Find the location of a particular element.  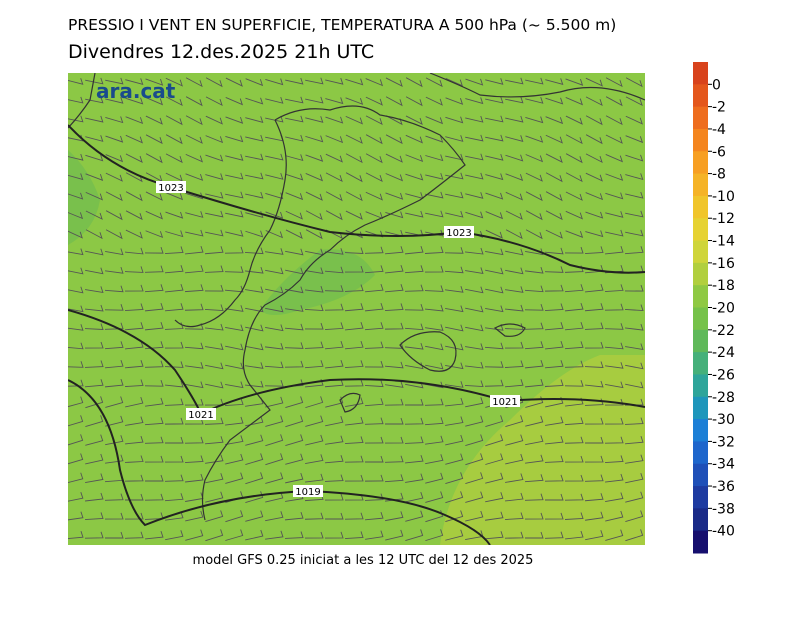

colorbar-label: -2 is located at coordinates (719, 108).